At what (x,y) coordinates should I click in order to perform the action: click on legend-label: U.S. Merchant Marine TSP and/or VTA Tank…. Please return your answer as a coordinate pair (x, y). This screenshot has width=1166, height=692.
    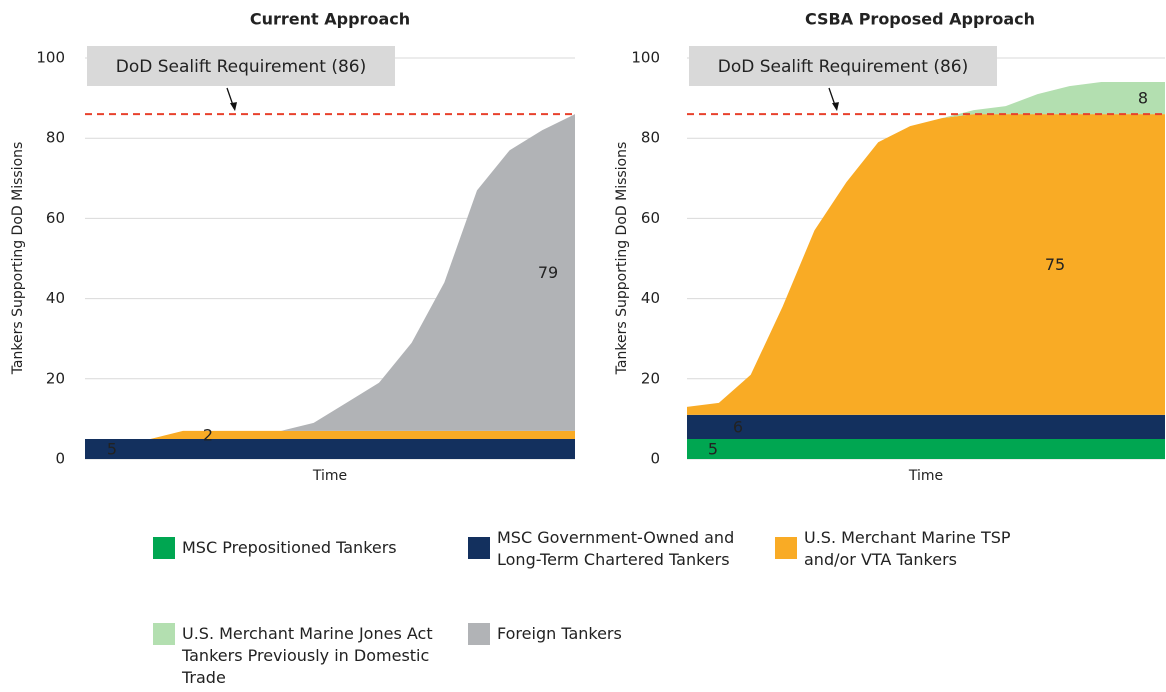
    Looking at the image, I should click on (907, 548).